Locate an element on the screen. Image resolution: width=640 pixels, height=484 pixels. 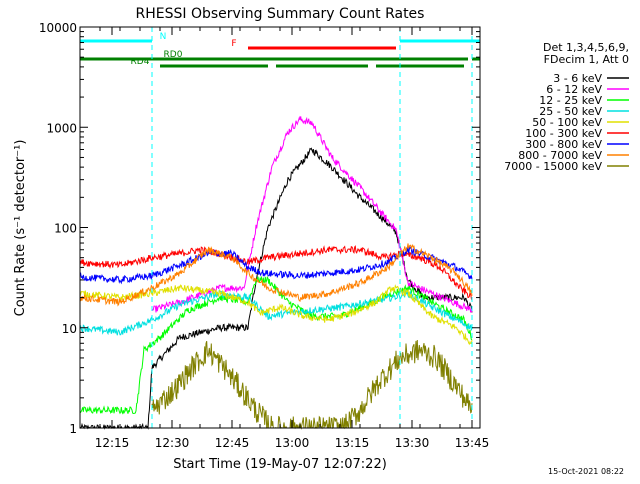
legend-entry-label: 25 - 50 keV is located at coordinates (570, 111).